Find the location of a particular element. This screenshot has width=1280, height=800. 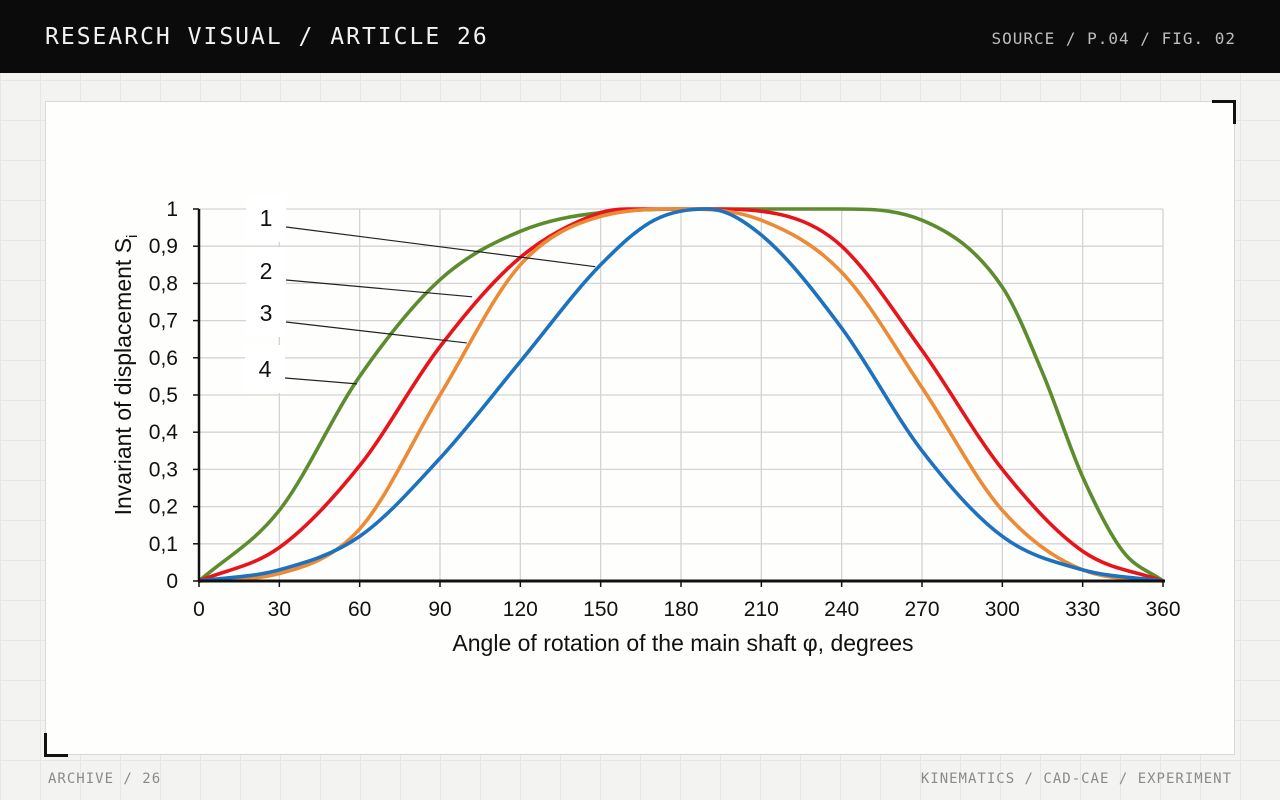

y-tick-label: 0,6 is located at coordinates (163, 358).